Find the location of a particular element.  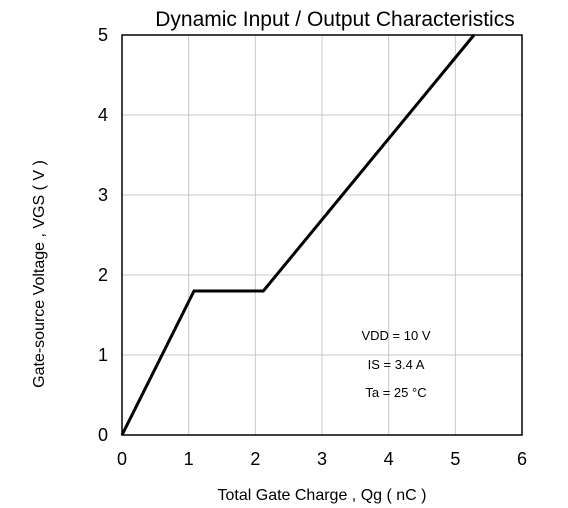

x-tick-label: 1 is located at coordinates (189, 459).